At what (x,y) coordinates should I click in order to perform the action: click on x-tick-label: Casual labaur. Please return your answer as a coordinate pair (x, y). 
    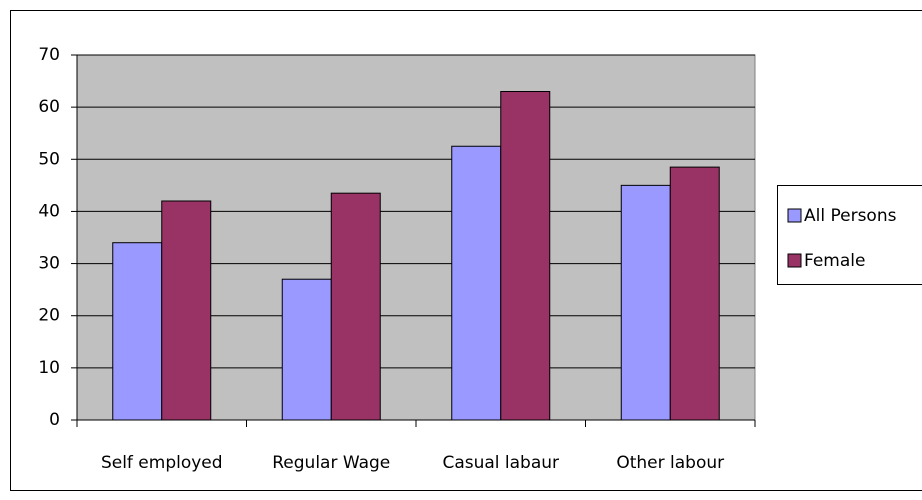
    Looking at the image, I should click on (500, 463).